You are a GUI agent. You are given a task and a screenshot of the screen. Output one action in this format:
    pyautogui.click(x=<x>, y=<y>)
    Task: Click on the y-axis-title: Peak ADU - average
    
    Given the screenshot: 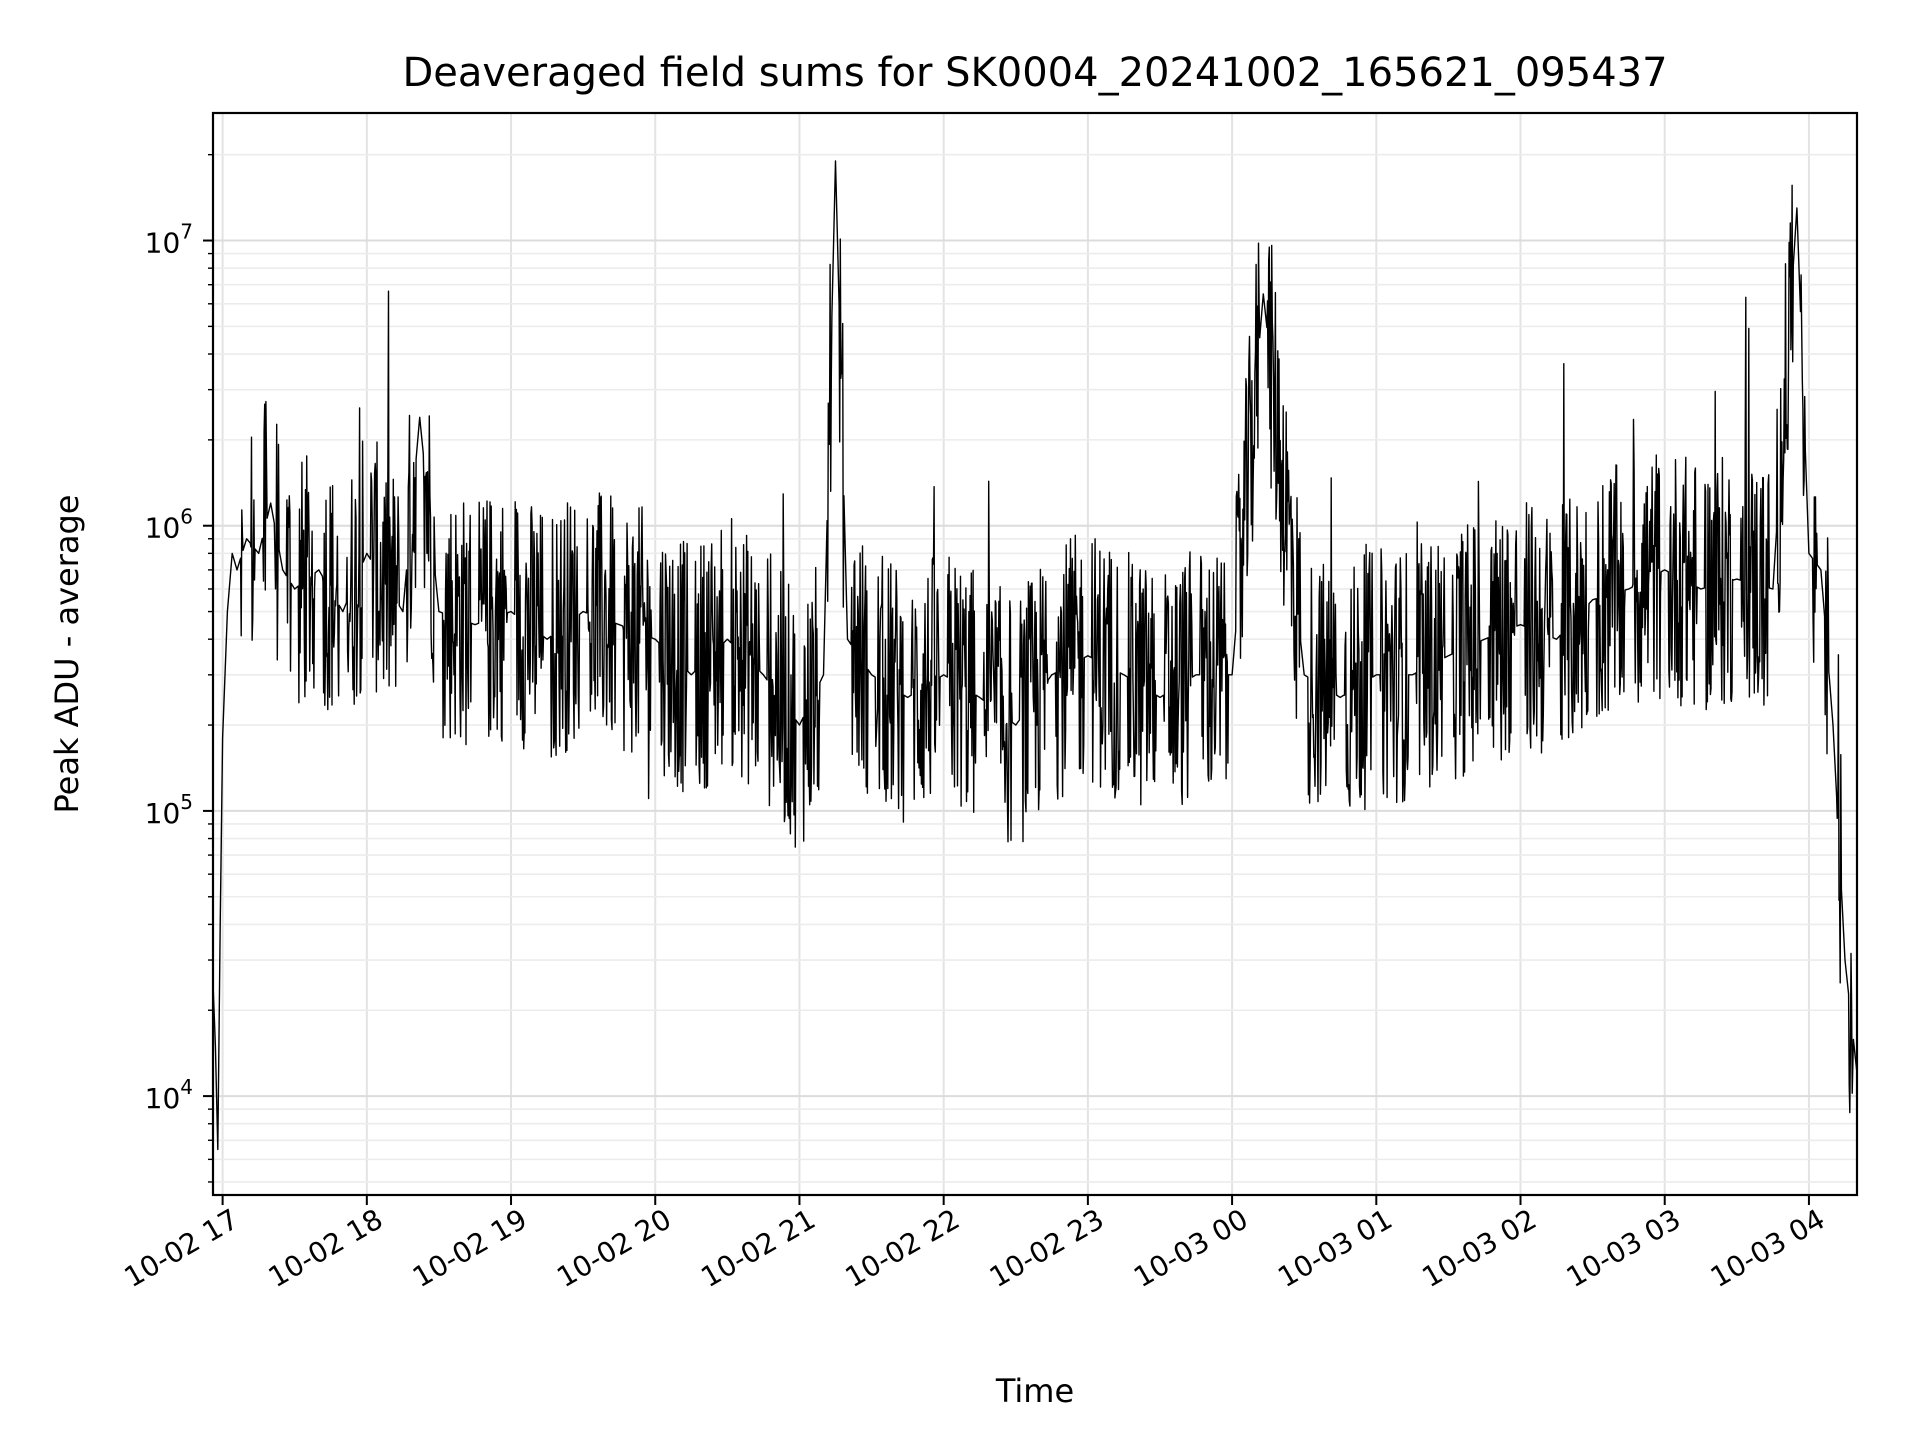 What is the action you would take?
    pyautogui.click(x=67, y=654)
    